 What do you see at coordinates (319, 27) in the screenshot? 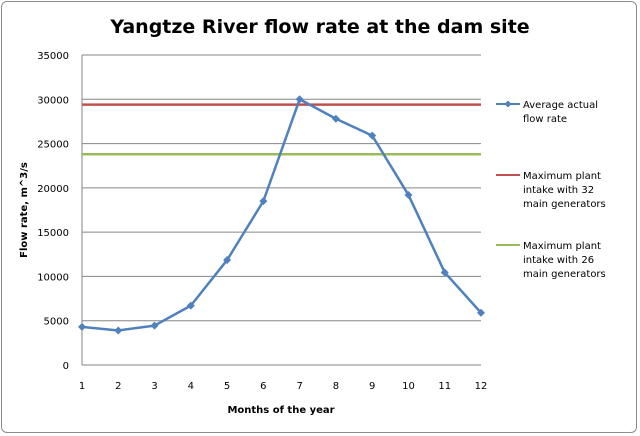
I see `chart-title: Yangtze River flow rate at the dam site` at bounding box center [319, 27].